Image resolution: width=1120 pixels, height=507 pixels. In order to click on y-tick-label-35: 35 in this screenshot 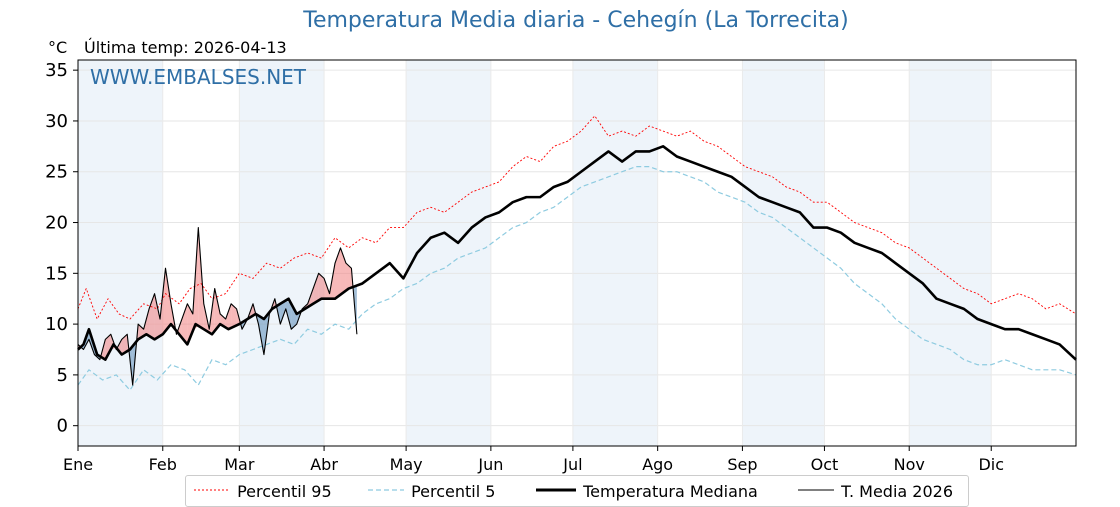, I will do `click(56, 70)`.